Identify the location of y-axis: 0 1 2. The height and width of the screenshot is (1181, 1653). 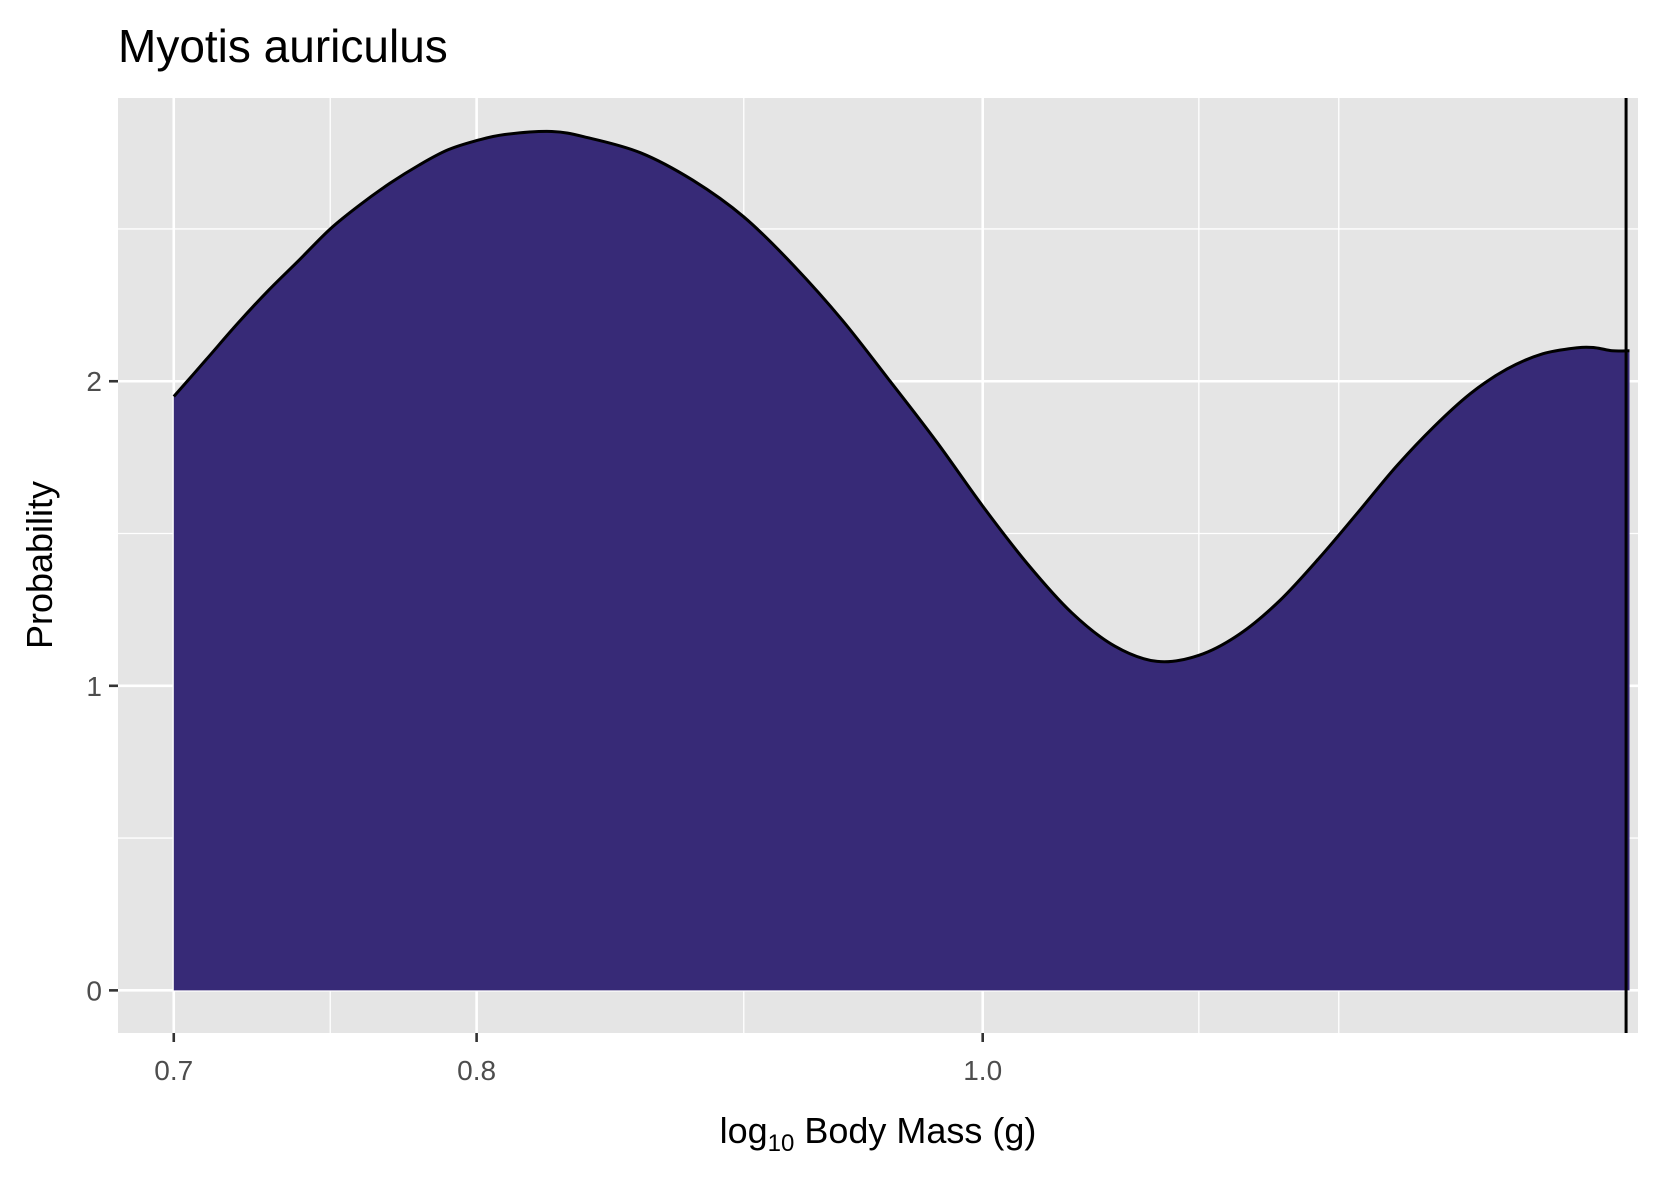
(102, 686).